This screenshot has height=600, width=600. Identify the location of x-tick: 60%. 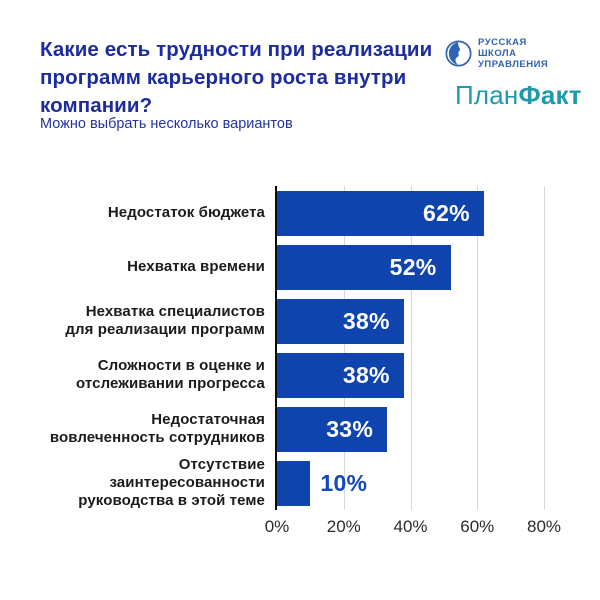
(477, 526).